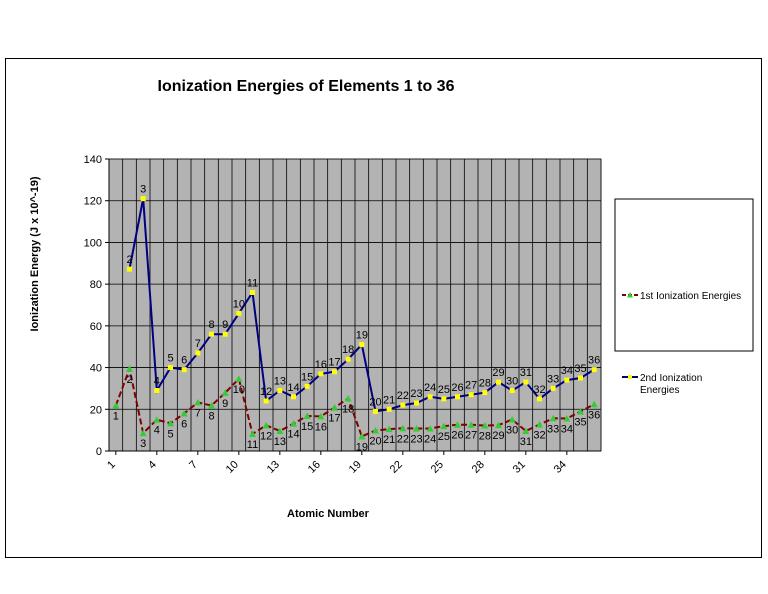 This screenshot has height=594, width=768. Describe the element at coordinates (485, 384) in the screenshot. I see `data-label: 28` at that location.